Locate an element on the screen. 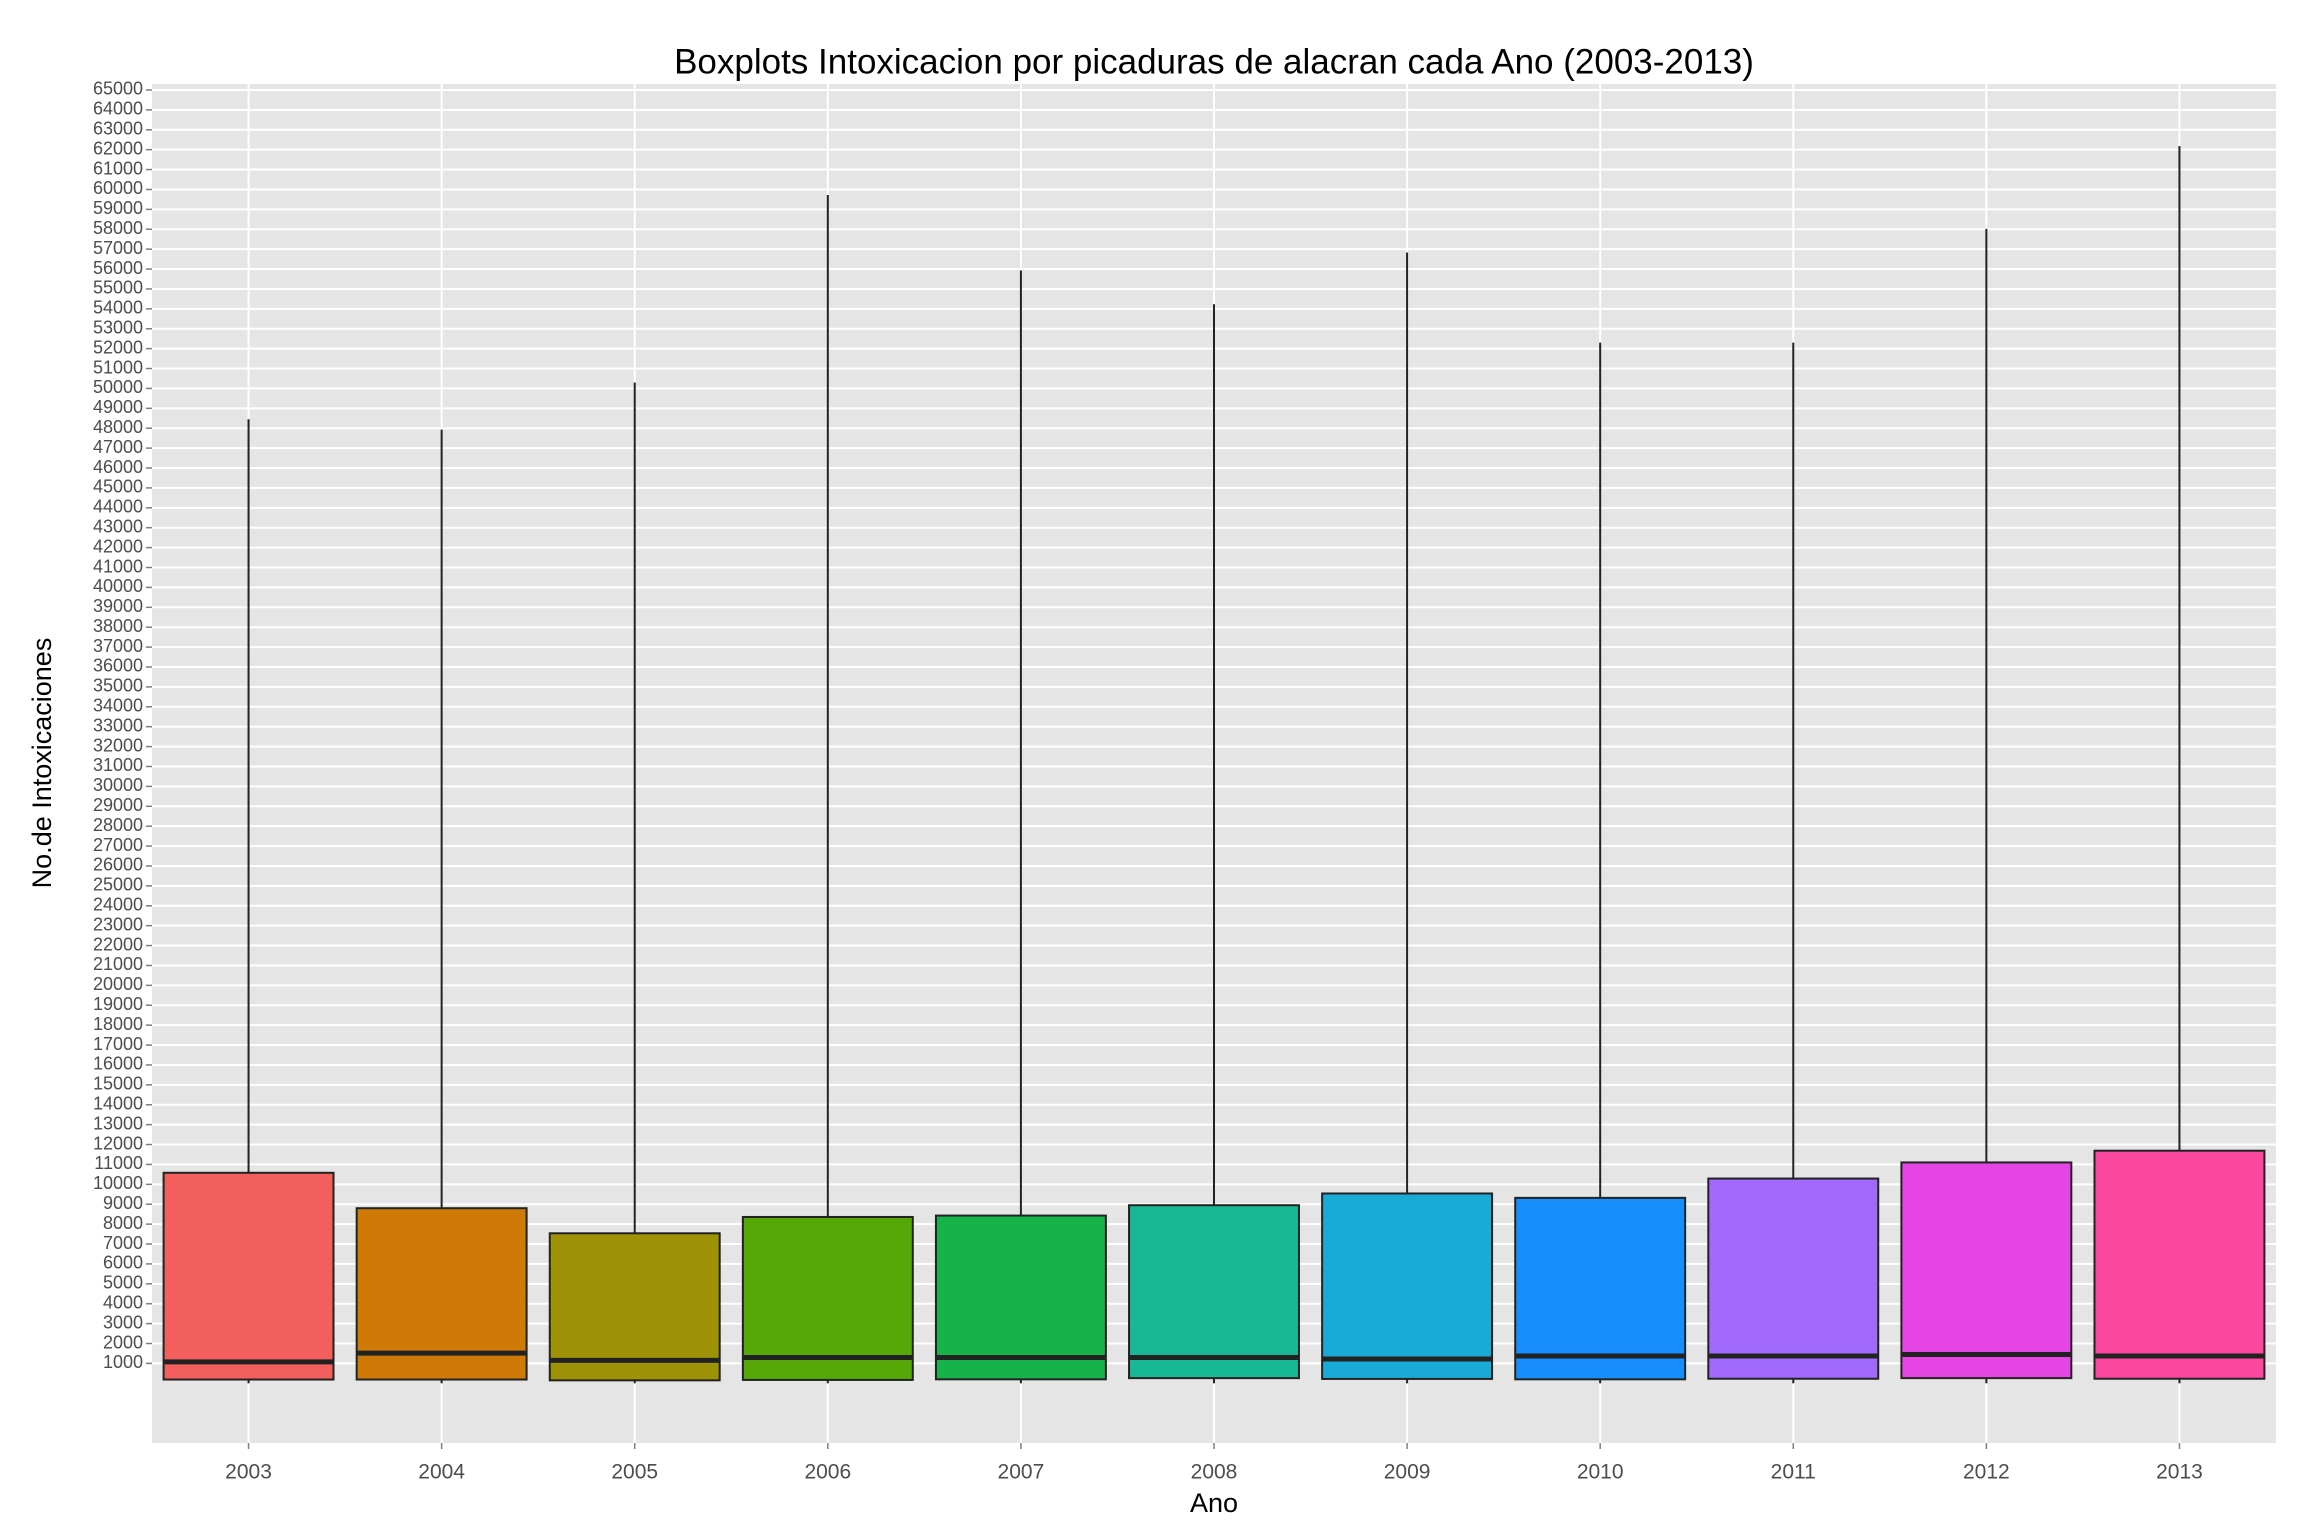 This screenshot has width=2304, height=1536. y-tick-label: 15000 is located at coordinates (118, 1084).